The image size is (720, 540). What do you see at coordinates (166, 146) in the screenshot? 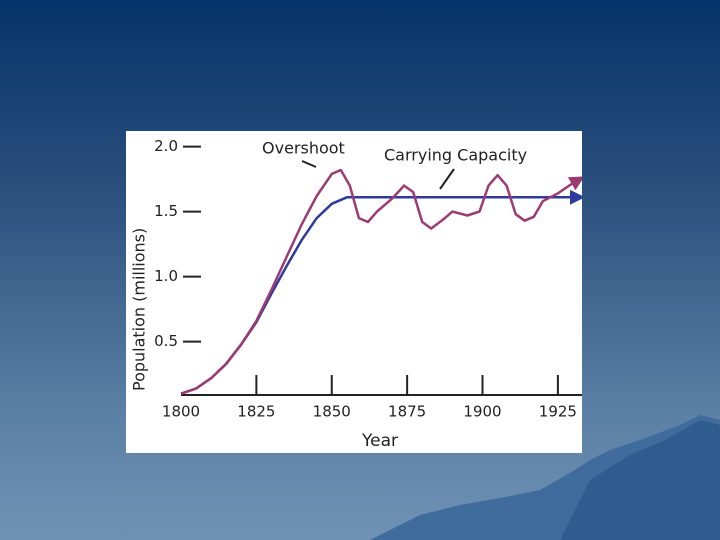
I see `y-tick-label: 2.0` at bounding box center [166, 146].